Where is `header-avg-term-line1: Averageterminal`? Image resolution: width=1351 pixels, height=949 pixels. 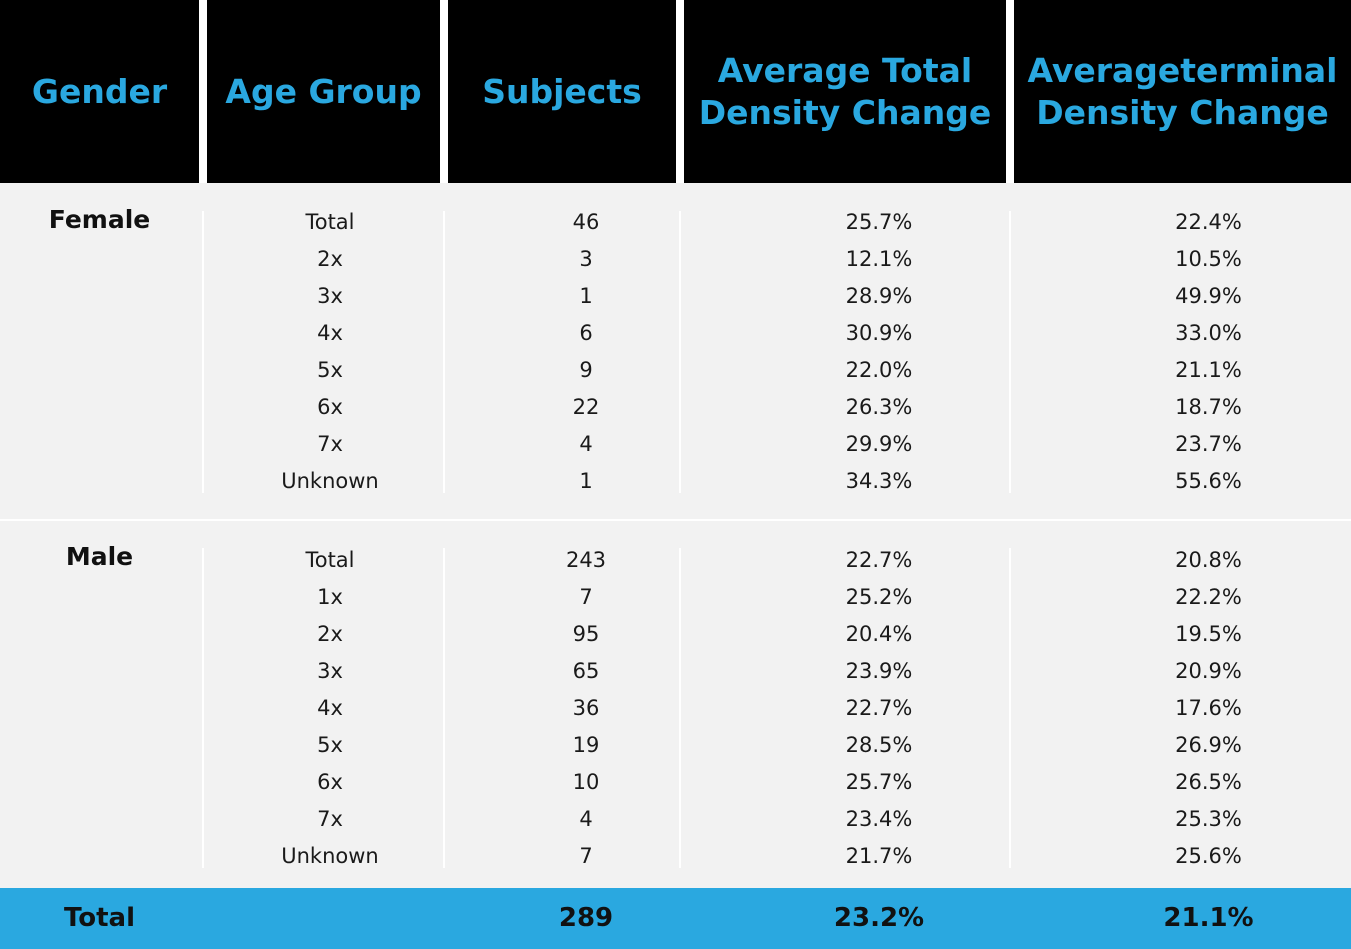 header-avg-term-line1: Averageterminal is located at coordinates (1182, 70).